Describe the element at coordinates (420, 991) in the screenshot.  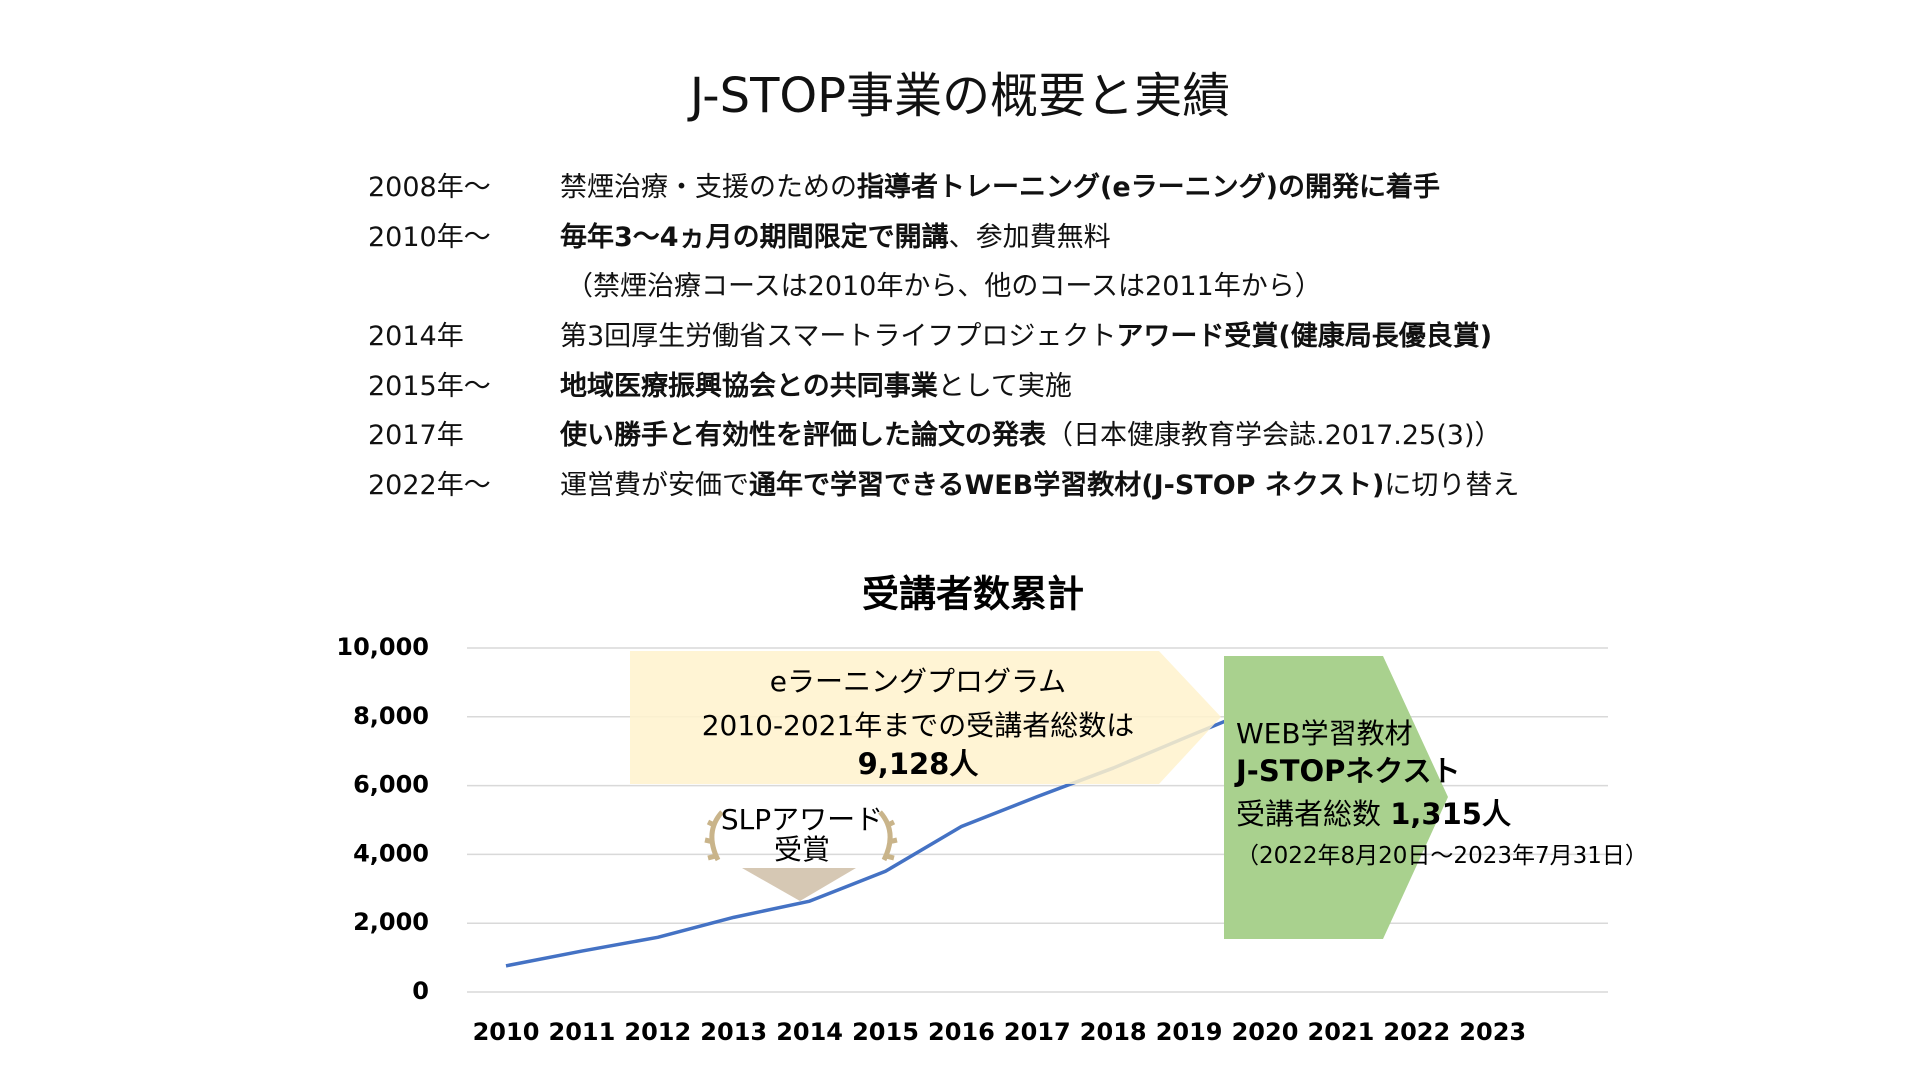
I see `y-tick-label: 0` at that location.